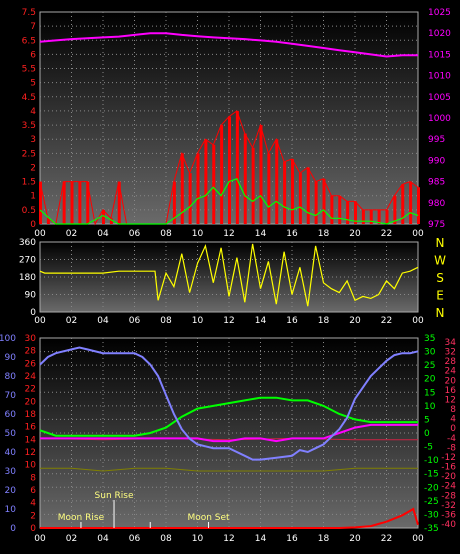  I want to click on p3-x-tick-1: 02, so click(71, 539).